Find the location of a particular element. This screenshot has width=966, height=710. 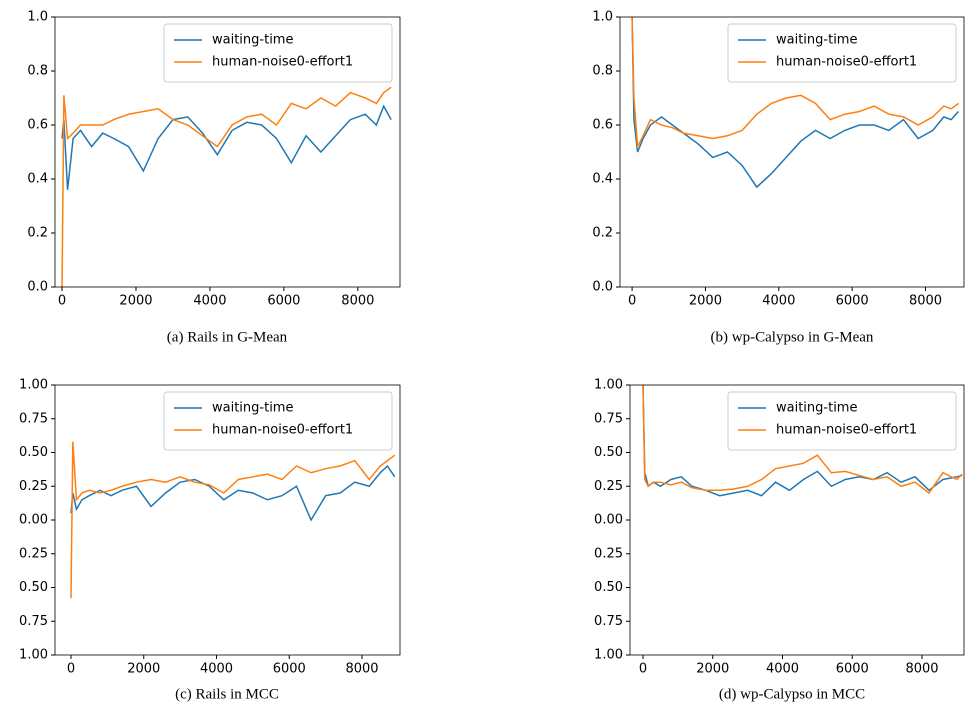

caption: (c) Rails in MCC is located at coordinates (227, 694).